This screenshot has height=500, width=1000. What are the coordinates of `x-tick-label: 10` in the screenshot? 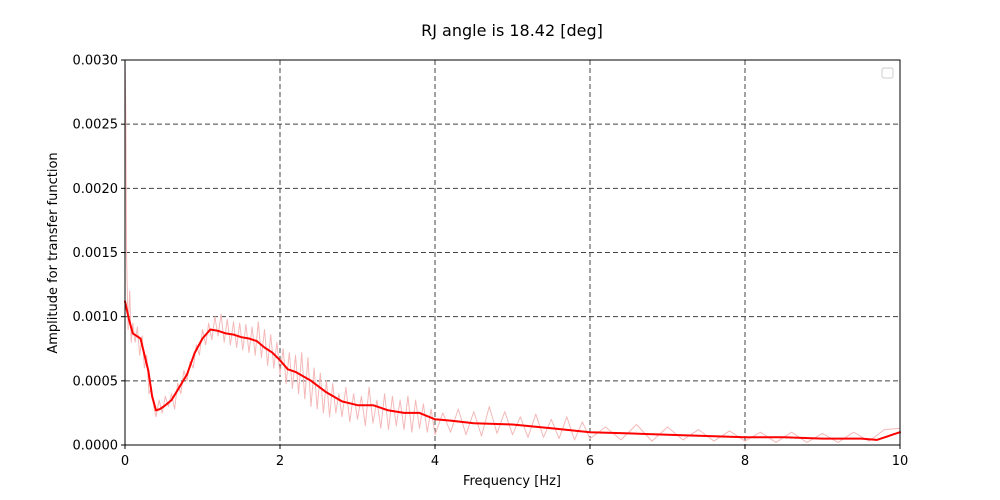 It's located at (900, 461).